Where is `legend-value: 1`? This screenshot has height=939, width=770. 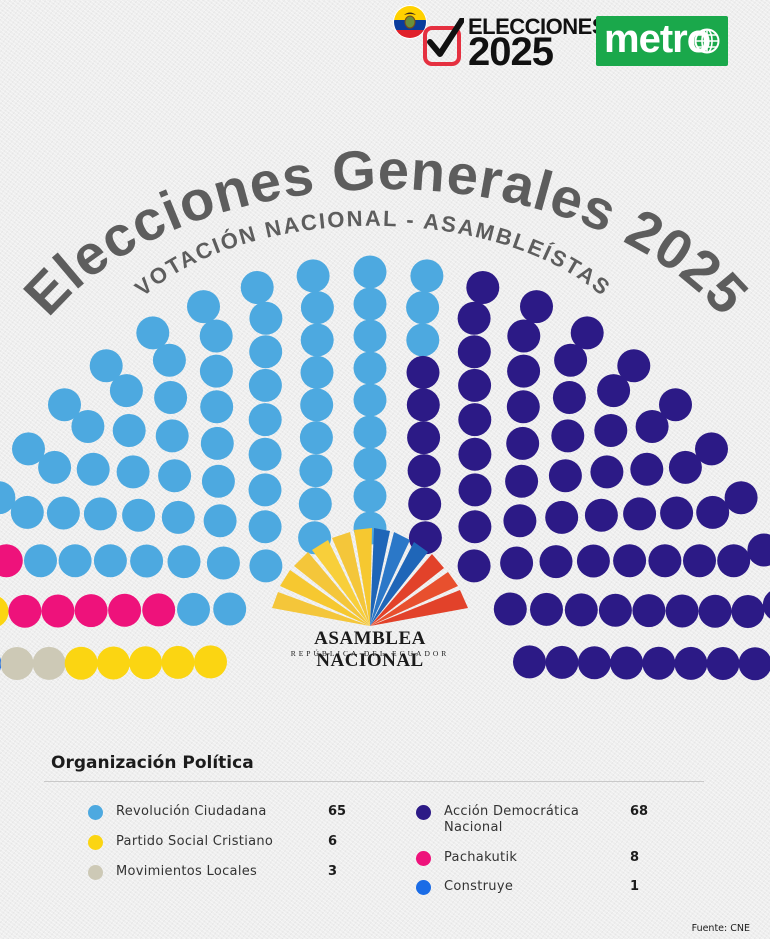 legend-value: 1 is located at coordinates (635, 886).